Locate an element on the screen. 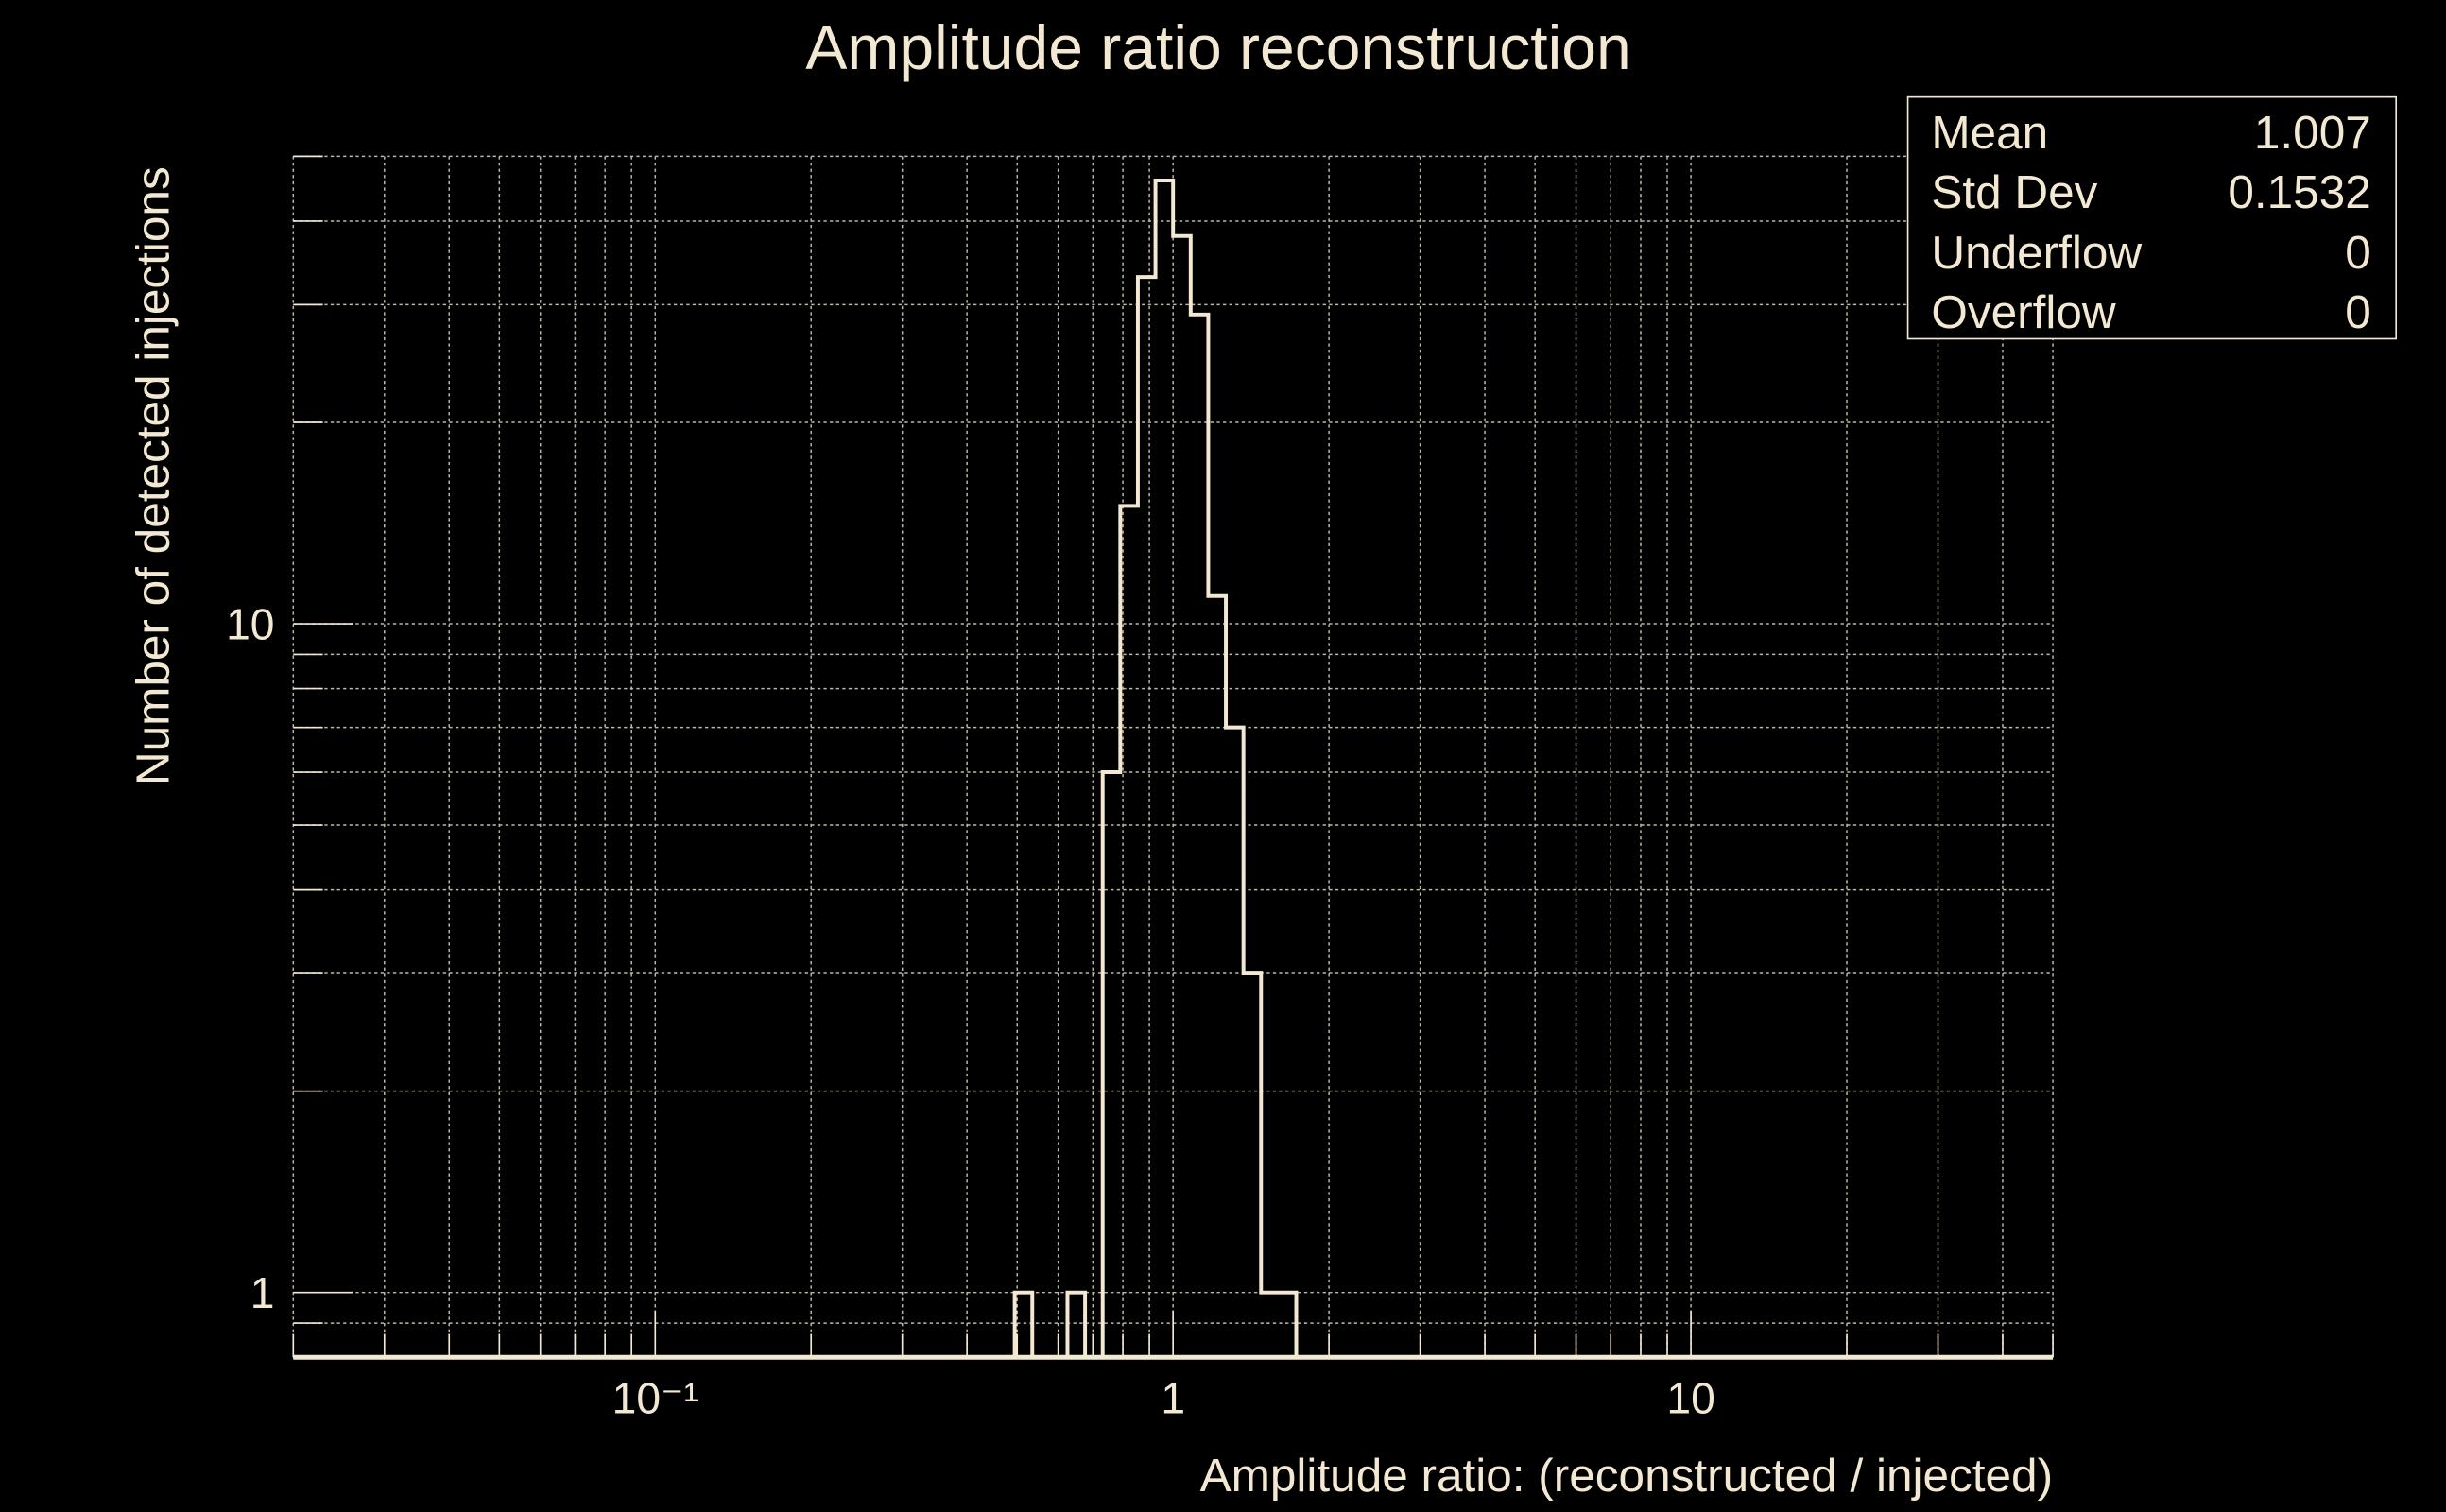 The image size is (2446, 1512). x-tick-label: 10 is located at coordinates (1690, 1398).